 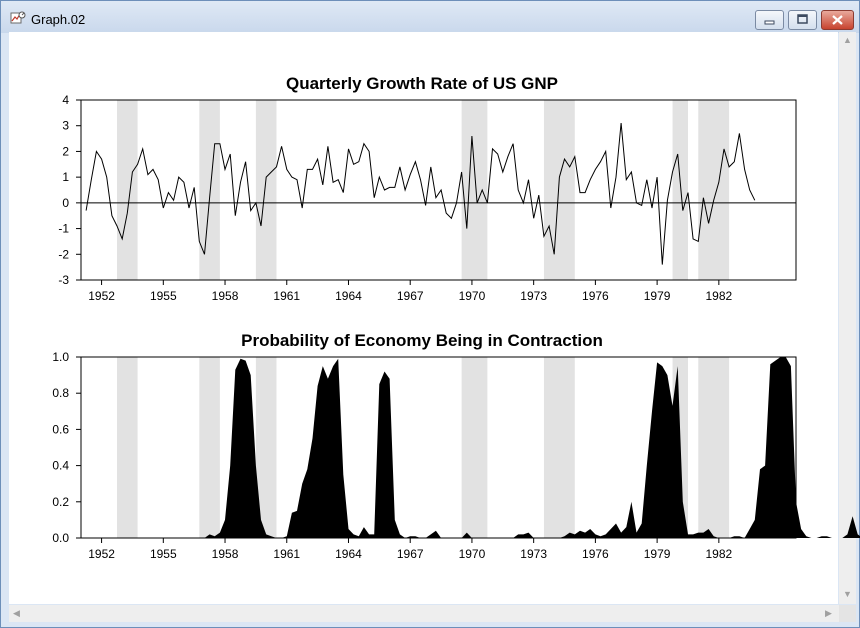 I want to click on maximize-button, so click(x=802, y=20).